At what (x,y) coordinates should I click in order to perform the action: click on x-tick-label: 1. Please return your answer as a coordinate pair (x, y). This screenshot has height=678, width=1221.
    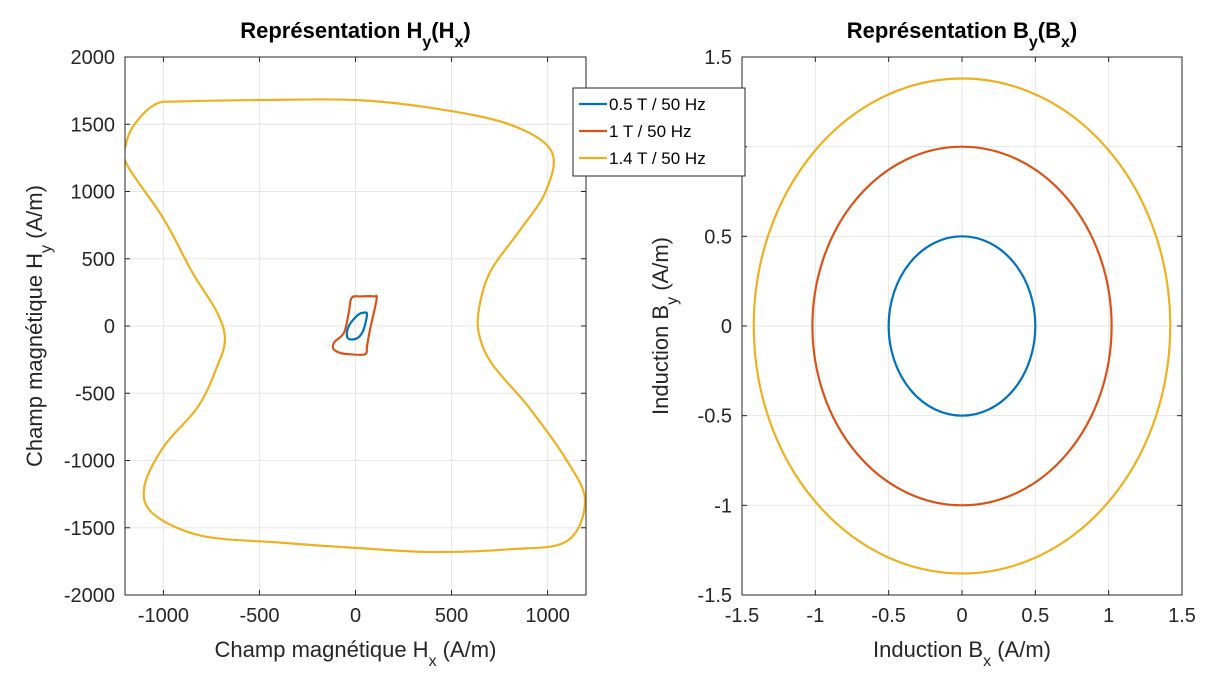
    Looking at the image, I should click on (1108, 616).